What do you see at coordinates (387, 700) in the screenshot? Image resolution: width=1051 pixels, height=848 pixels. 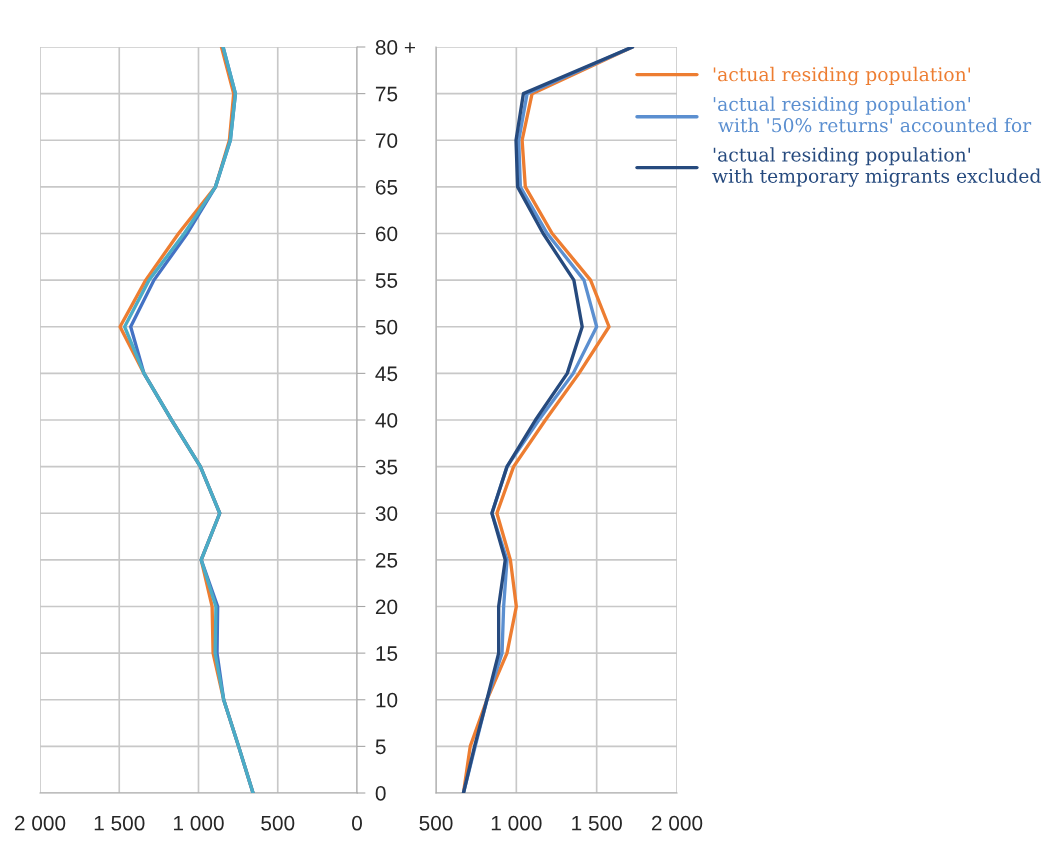 I see `y-tick-label: 10` at bounding box center [387, 700].